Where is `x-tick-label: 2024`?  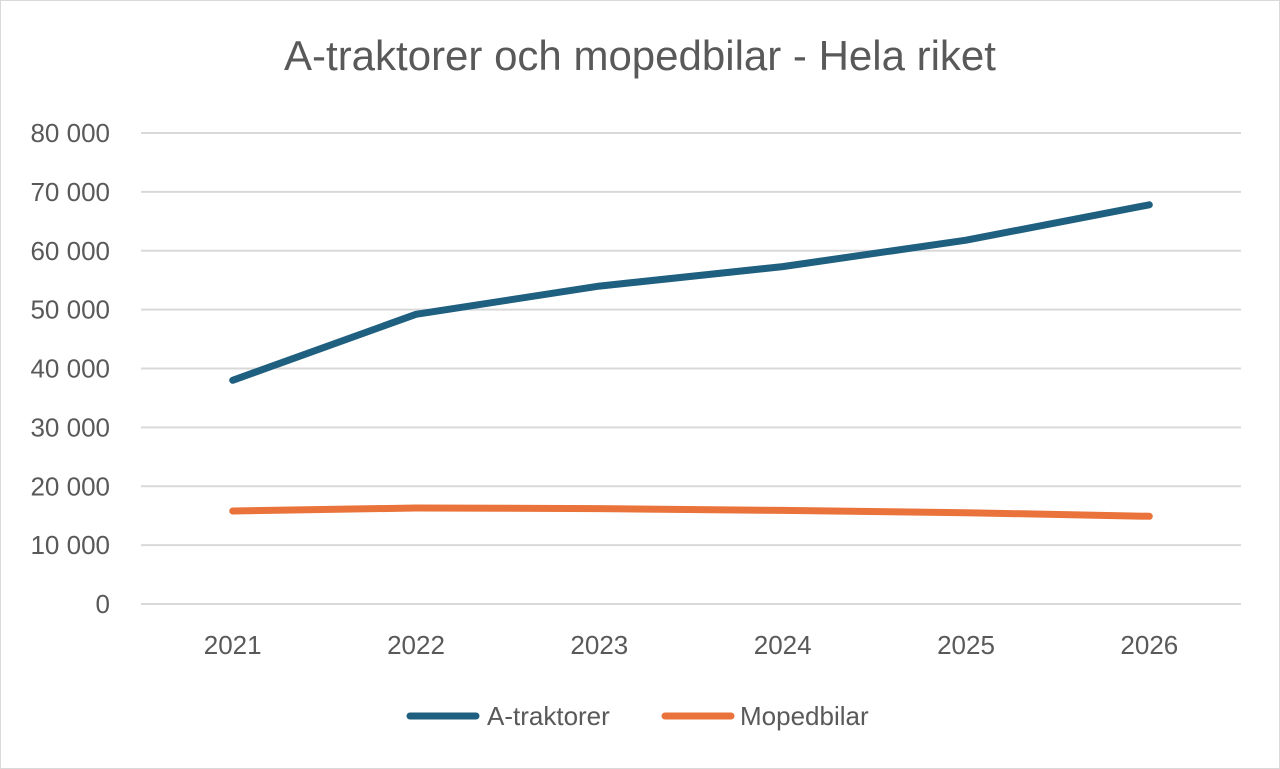
x-tick-label: 2024 is located at coordinates (783, 645).